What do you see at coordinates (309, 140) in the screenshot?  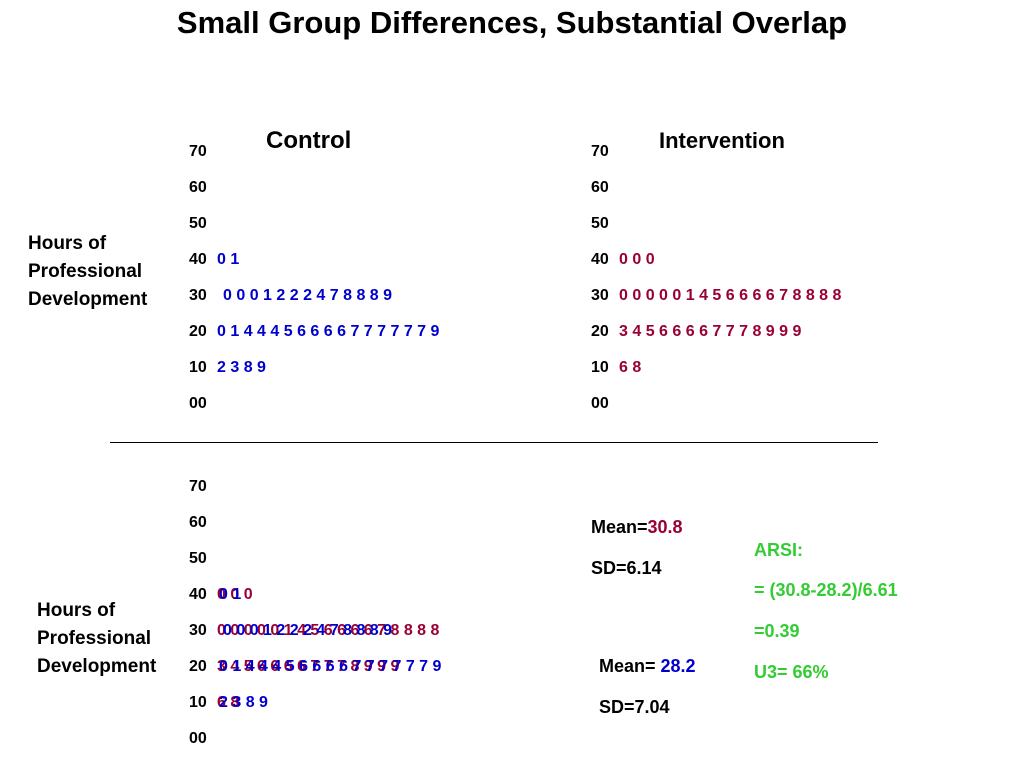 I see `control-heading: Control` at bounding box center [309, 140].